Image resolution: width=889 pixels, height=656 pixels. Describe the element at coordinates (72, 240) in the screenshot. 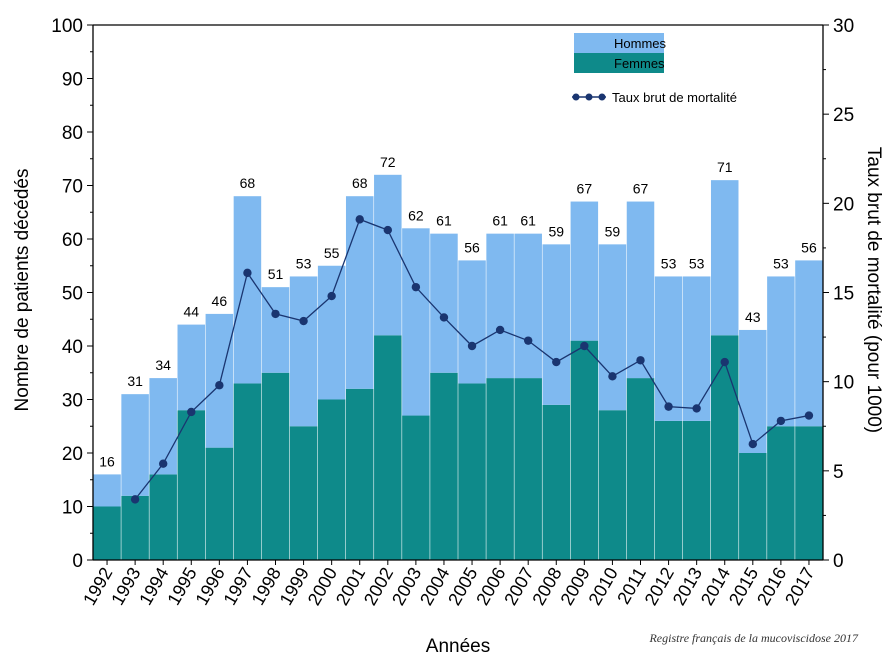

I see `y-tick-label: 60` at that location.